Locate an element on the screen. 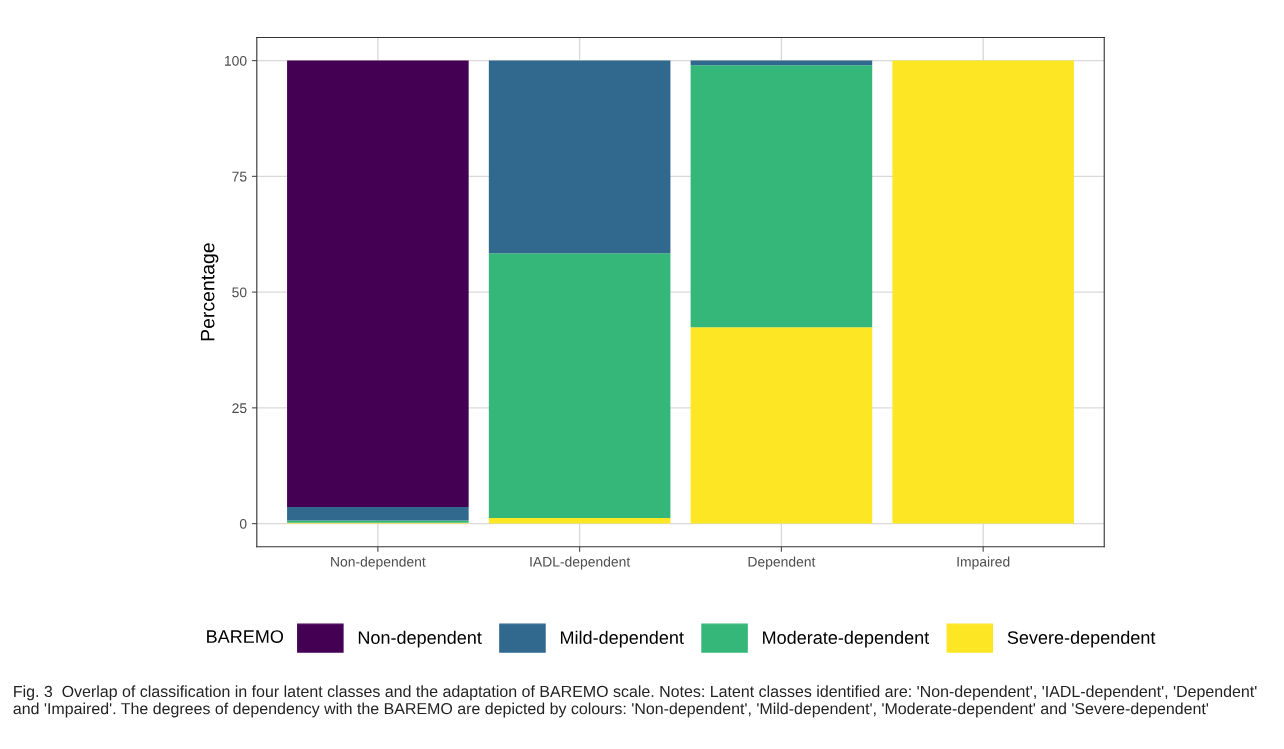  legend-label: Non-dependent is located at coordinates (420, 639).